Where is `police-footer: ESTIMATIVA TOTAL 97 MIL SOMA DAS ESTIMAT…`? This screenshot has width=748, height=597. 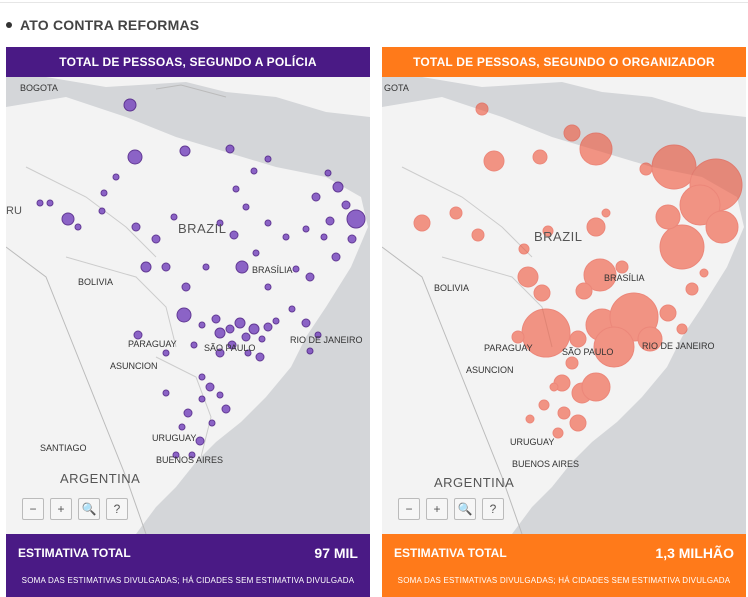
police-footer: ESTIMATIVA TOTAL 97 MIL SOMA DAS ESTIMAT… is located at coordinates (188, 565).